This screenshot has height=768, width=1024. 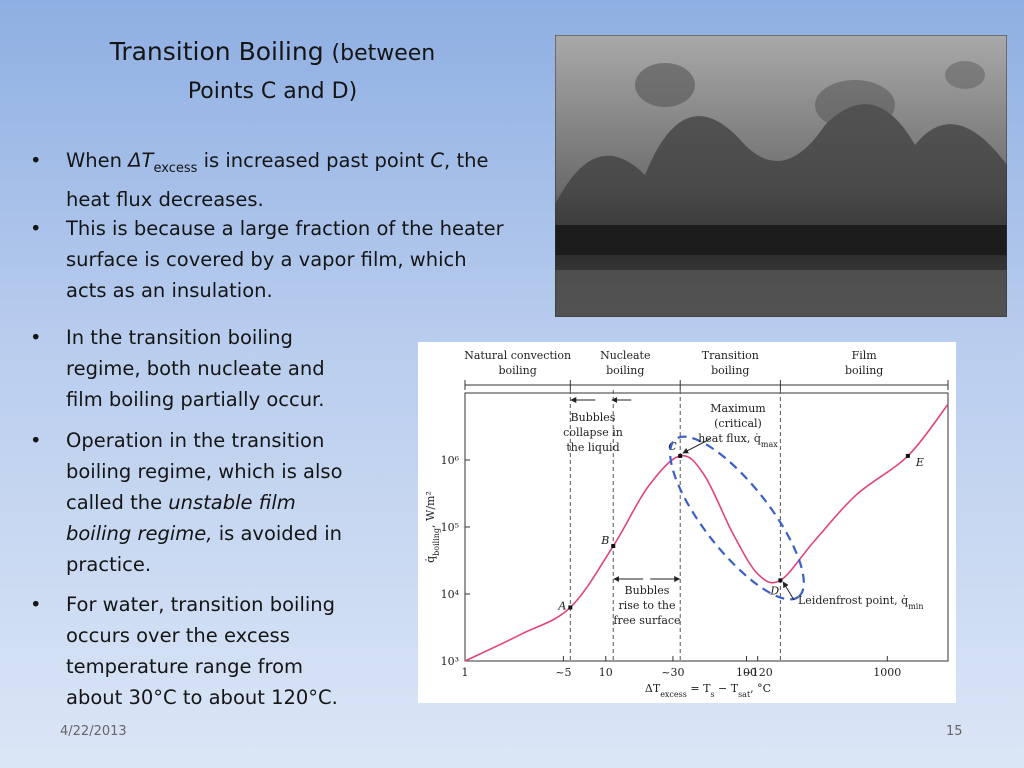 What do you see at coordinates (430, 509) in the screenshot?
I see `text-part: , W/m²` at bounding box center [430, 509].